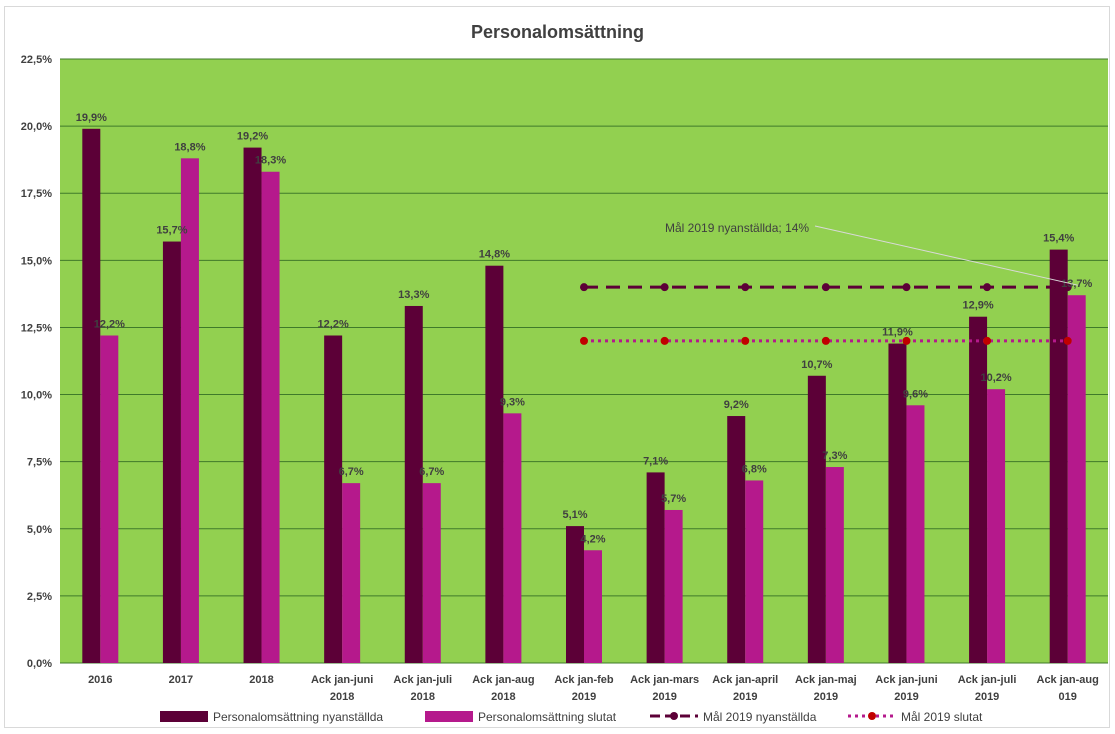 The image size is (1115, 734). I want to click on data-label: 6,8%, so click(754, 469).